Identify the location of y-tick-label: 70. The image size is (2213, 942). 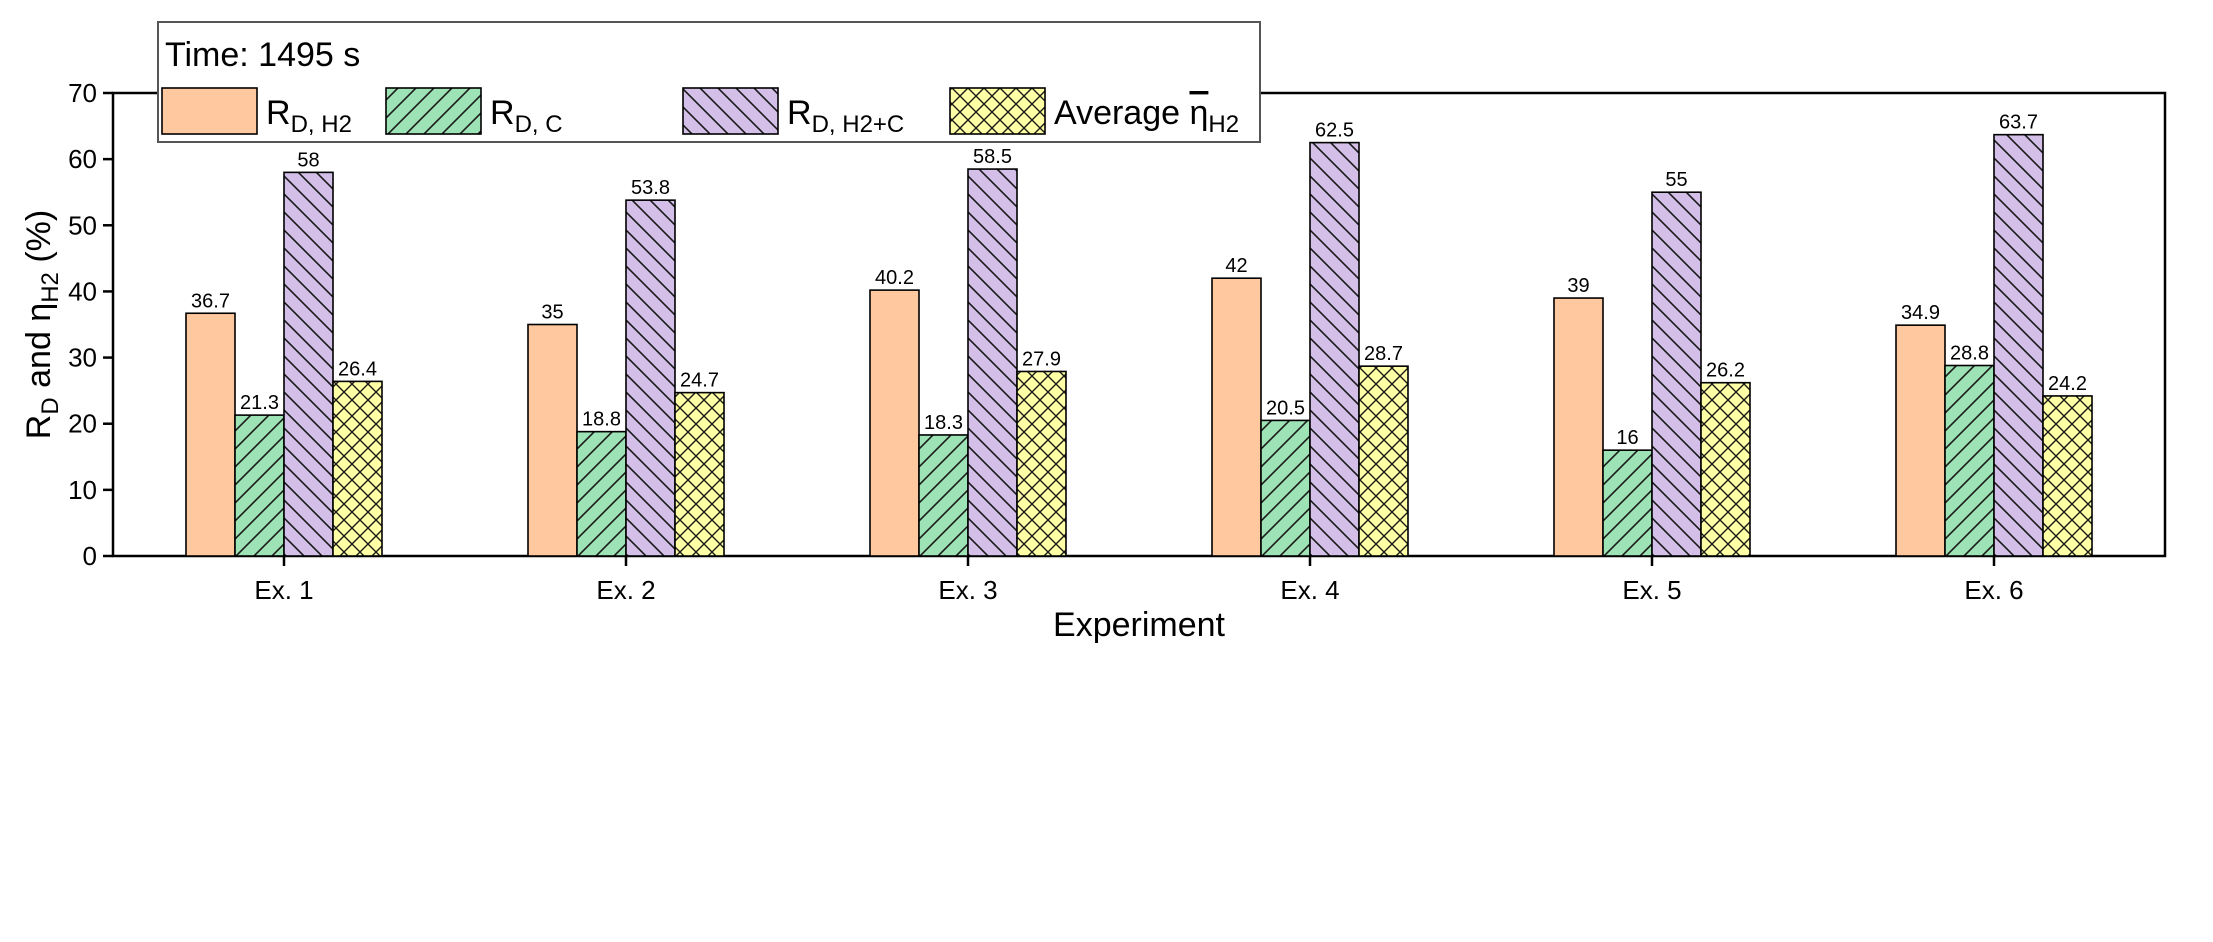
(82, 93).